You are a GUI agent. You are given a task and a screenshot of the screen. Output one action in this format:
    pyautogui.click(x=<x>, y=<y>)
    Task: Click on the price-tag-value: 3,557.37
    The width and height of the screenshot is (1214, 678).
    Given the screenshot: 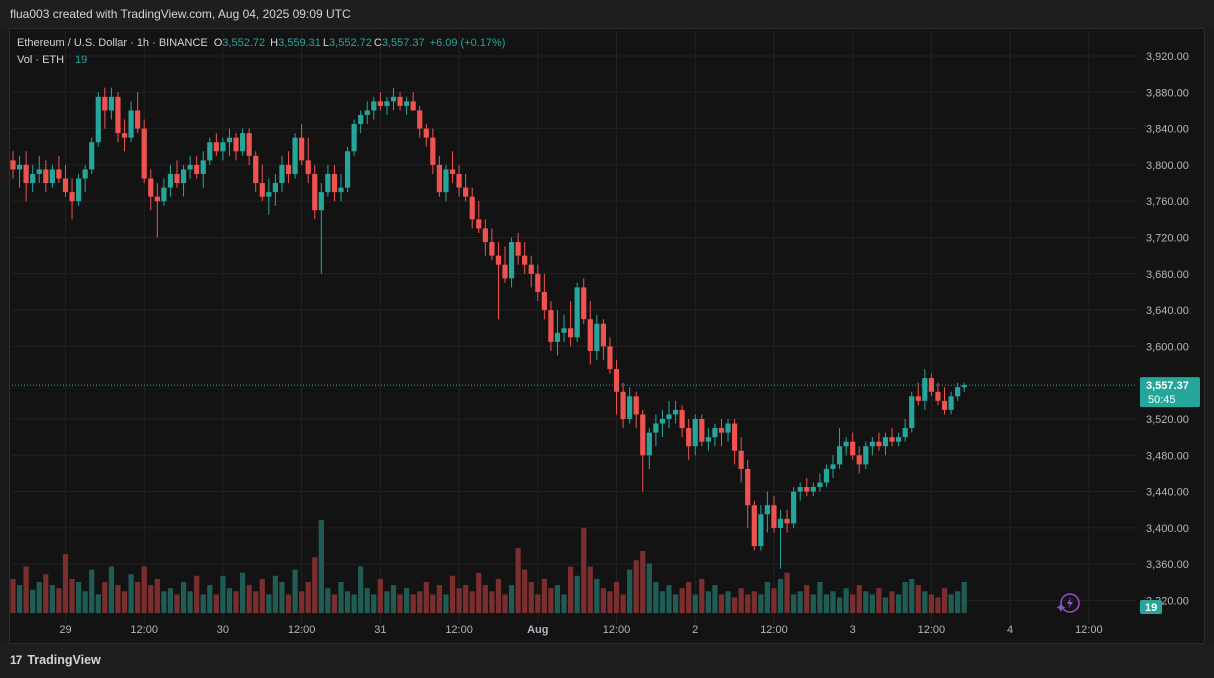 What is the action you would take?
    pyautogui.click(x=1167, y=386)
    